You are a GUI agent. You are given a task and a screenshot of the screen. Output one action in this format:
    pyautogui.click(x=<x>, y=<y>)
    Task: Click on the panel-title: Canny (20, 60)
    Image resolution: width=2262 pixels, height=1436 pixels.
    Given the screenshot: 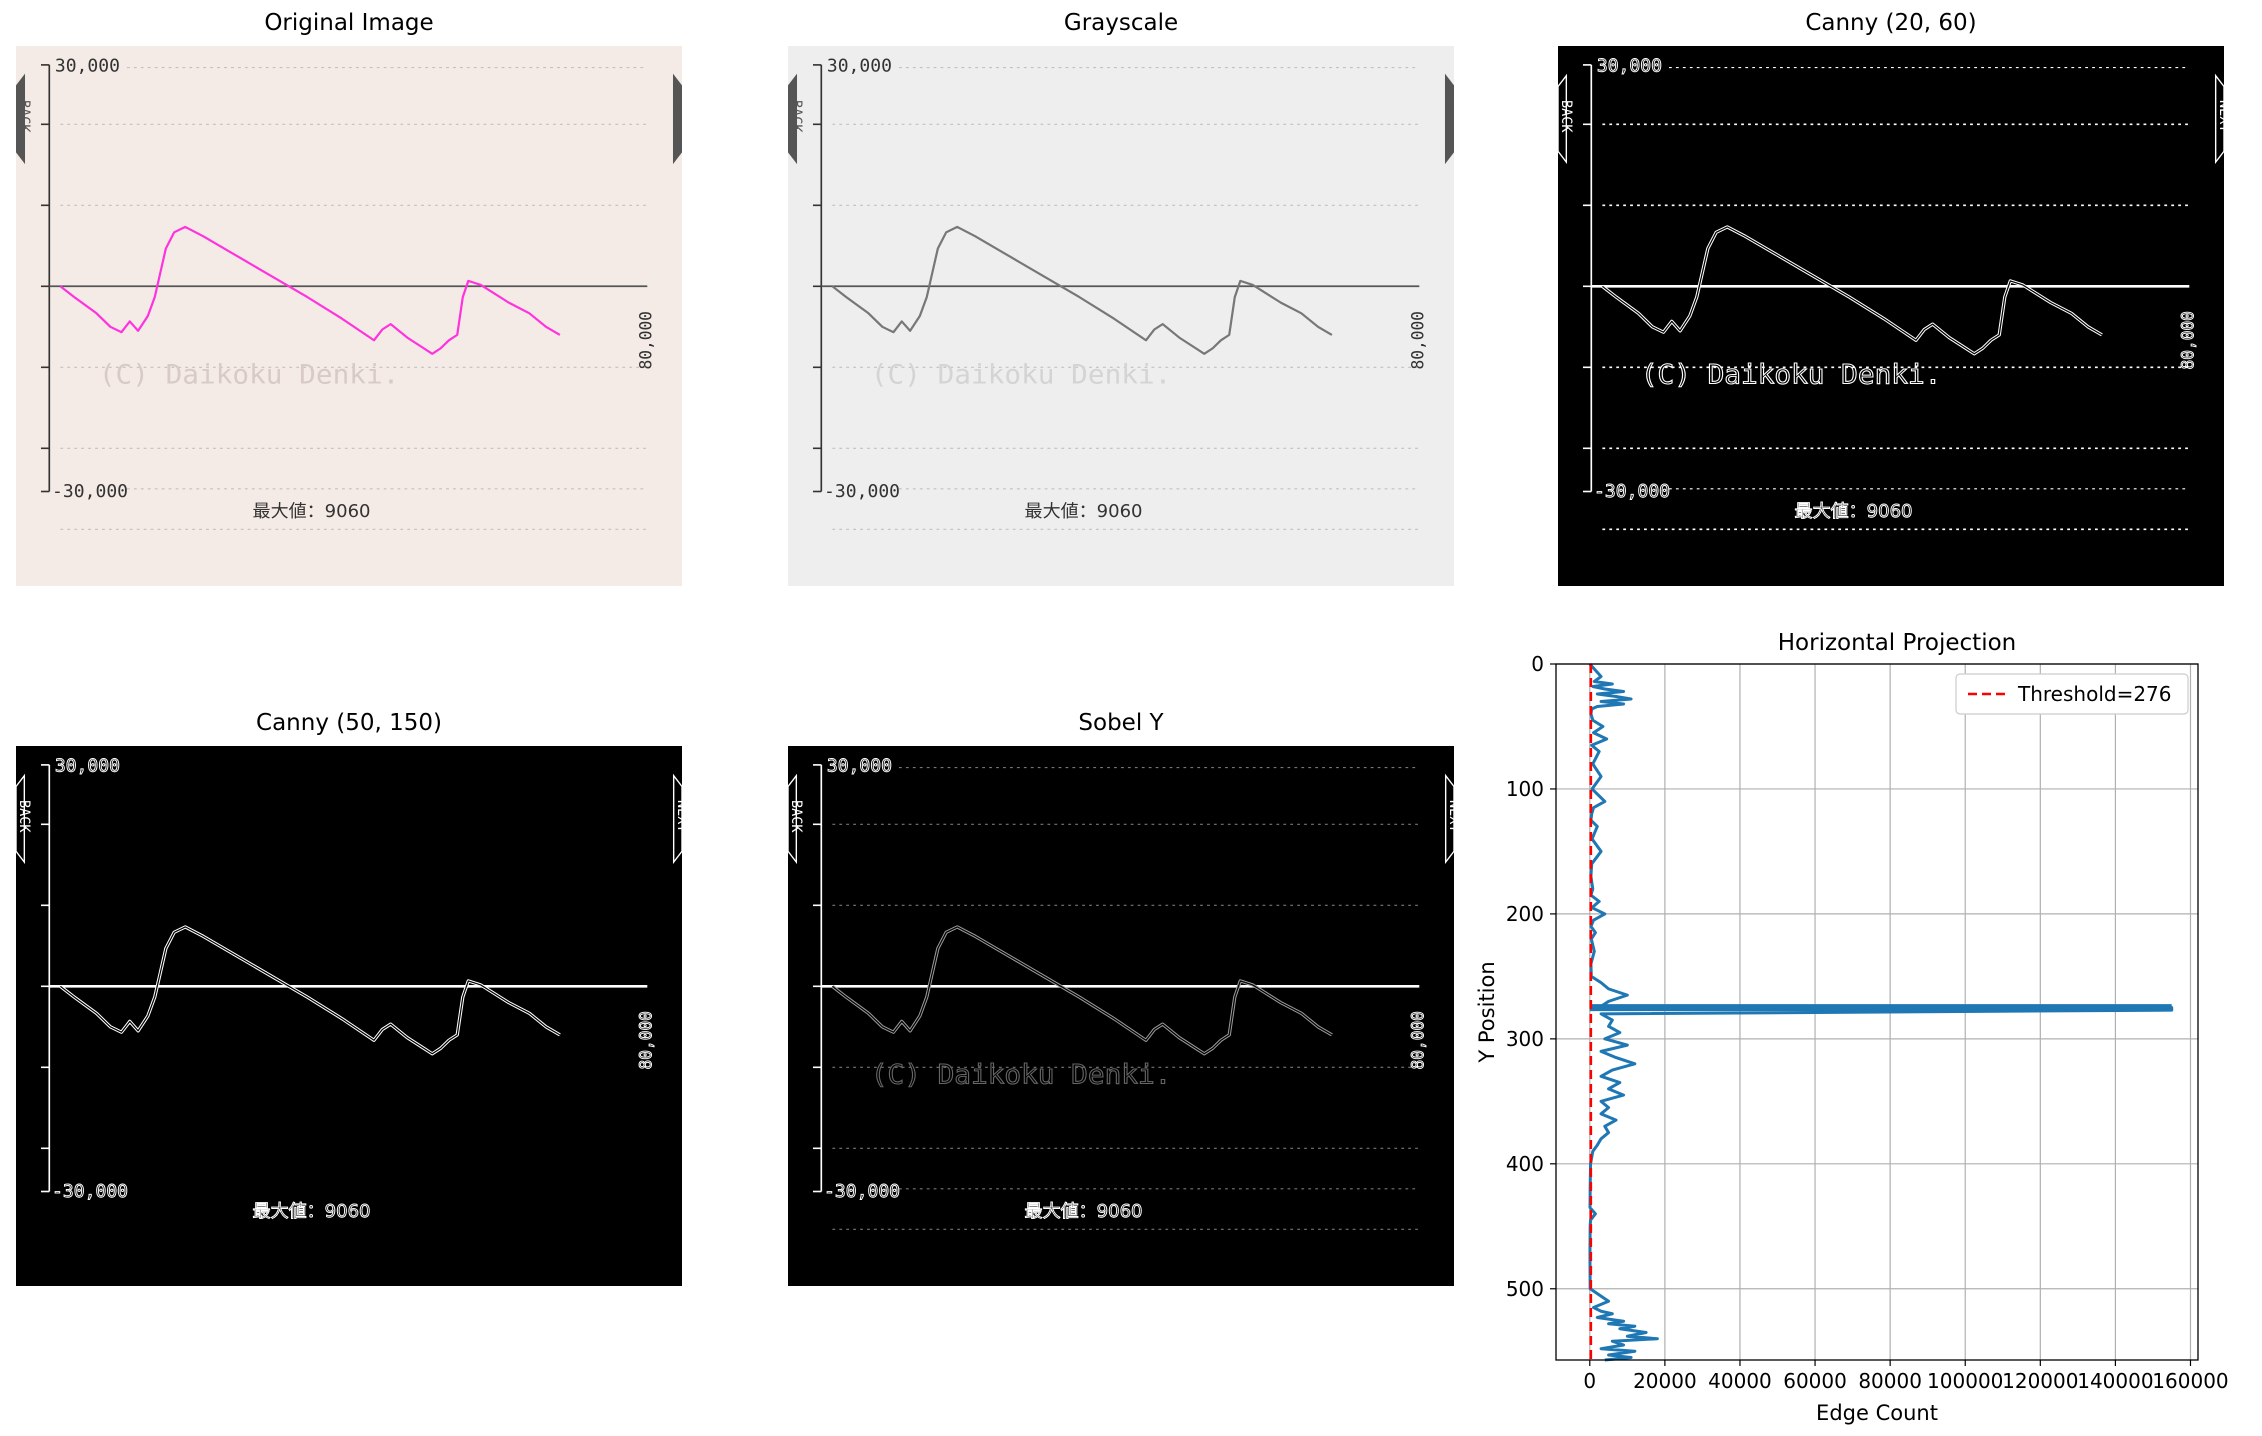 What is the action you would take?
    pyautogui.click(x=1891, y=23)
    